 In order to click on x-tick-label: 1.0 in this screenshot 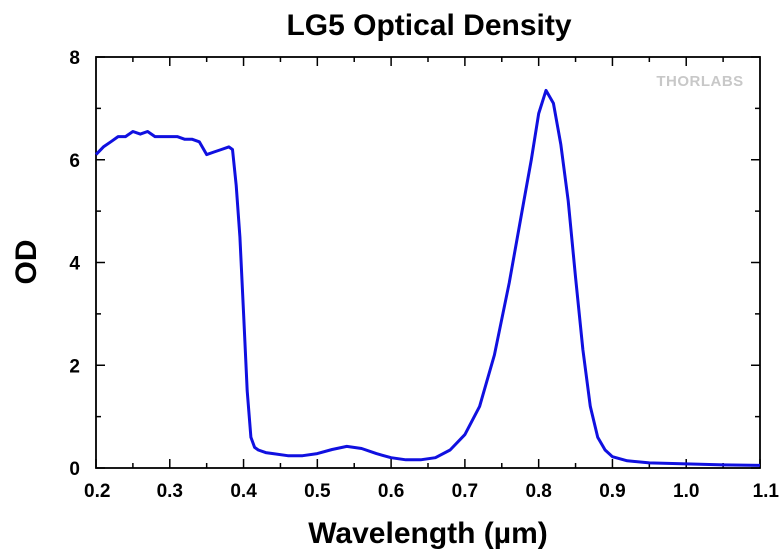, I will do `click(686, 491)`.